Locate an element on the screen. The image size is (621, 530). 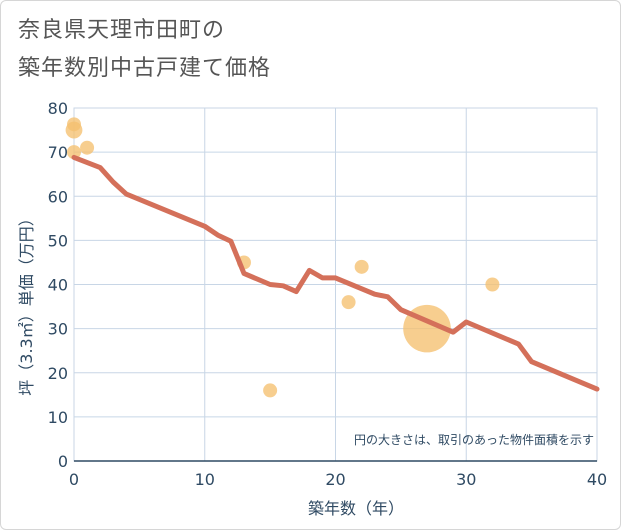
x-tick-label: 0 is located at coordinates (74, 479).